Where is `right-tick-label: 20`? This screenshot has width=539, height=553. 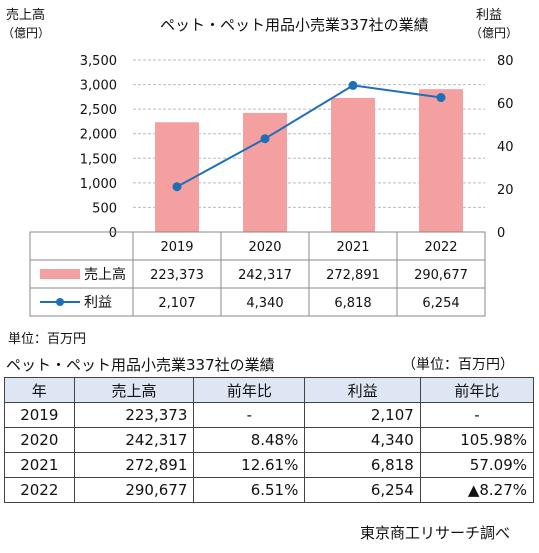
right-tick-label: 20 is located at coordinates (505, 190).